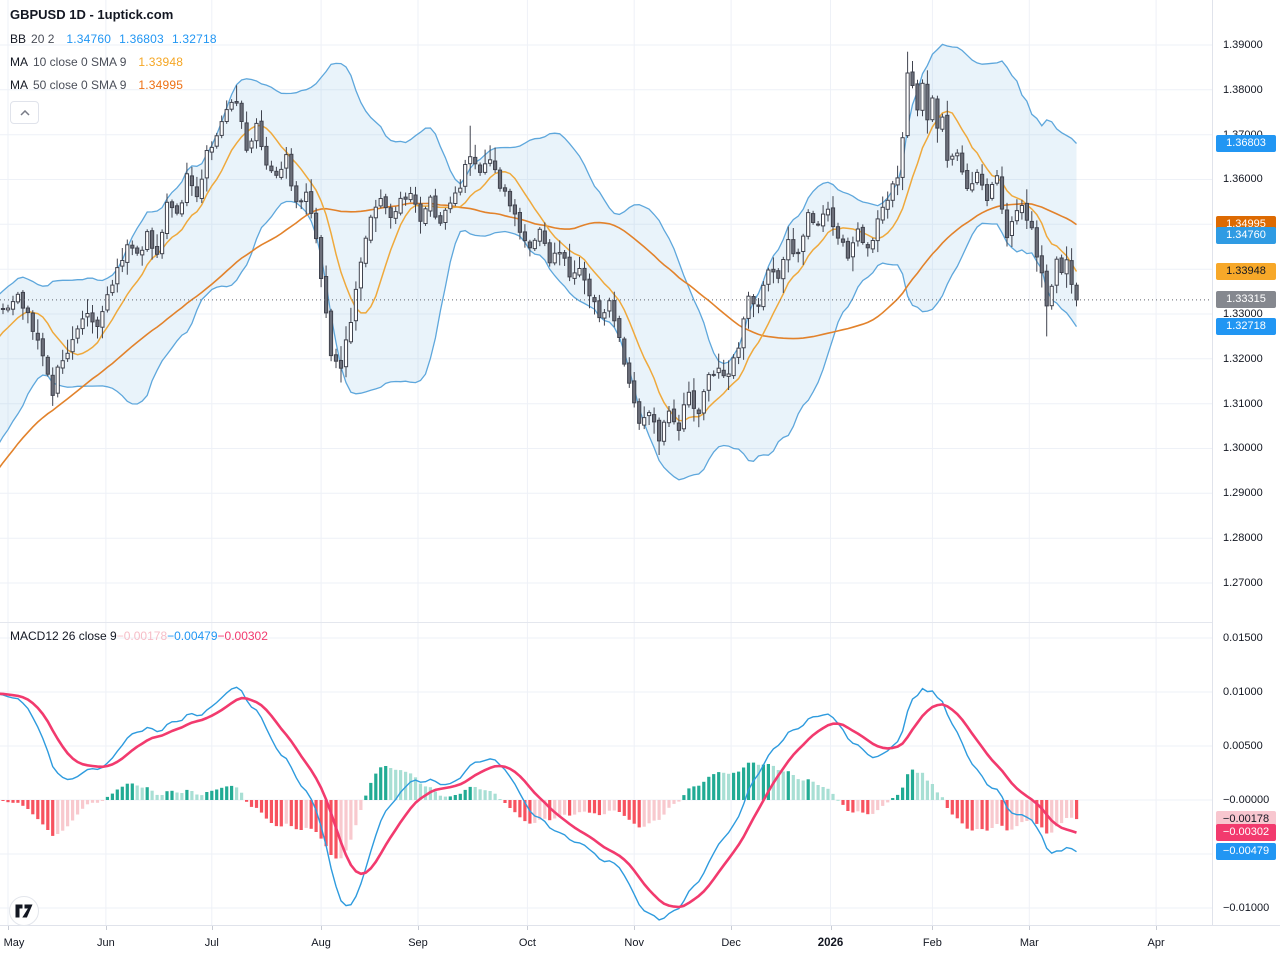  I want to click on ma10-badge: 1.33948, so click(1246, 271).